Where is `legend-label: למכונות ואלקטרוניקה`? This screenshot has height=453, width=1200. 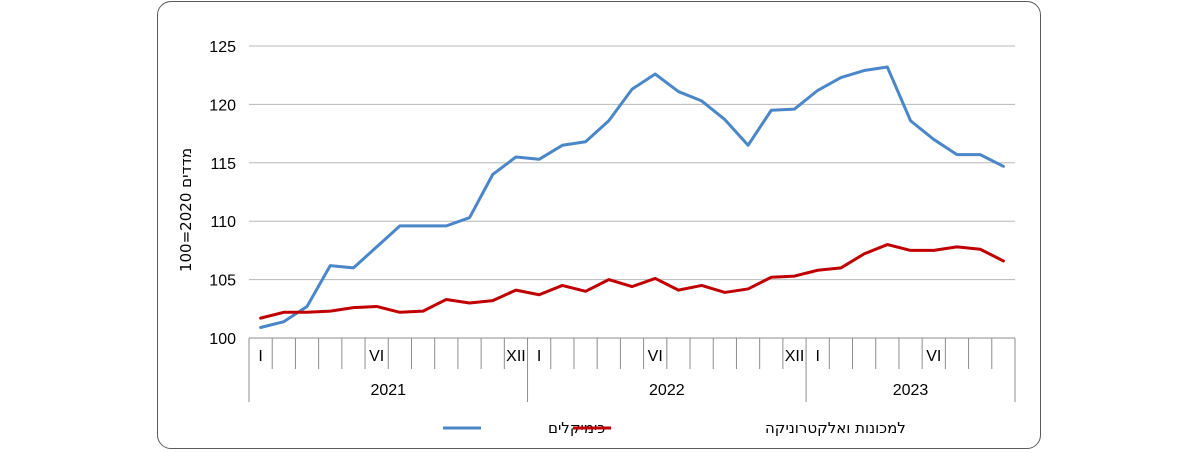 legend-label: למכונות ואלקטרוניקה is located at coordinates (835, 428).